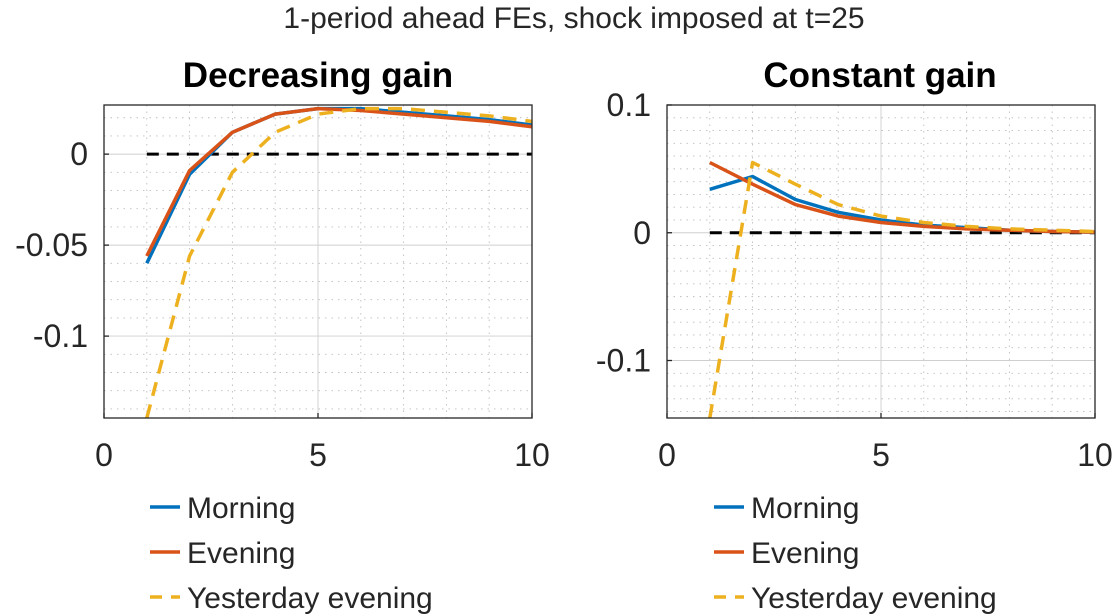 The height and width of the screenshot is (615, 1117). What do you see at coordinates (879, 75) in the screenshot?
I see `chart-title: Constant gain` at bounding box center [879, 75].